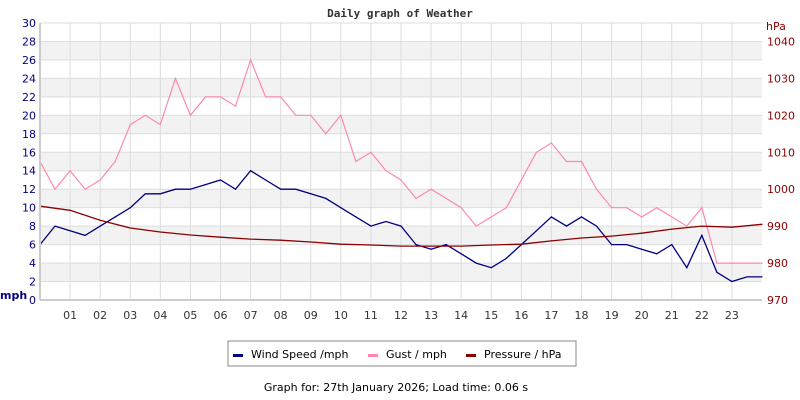 The image size is (800, 400). What do you see at coordinates (221, 315) in the screenshot?
I see `x-tick: 06` at bounding box center [221, 315].